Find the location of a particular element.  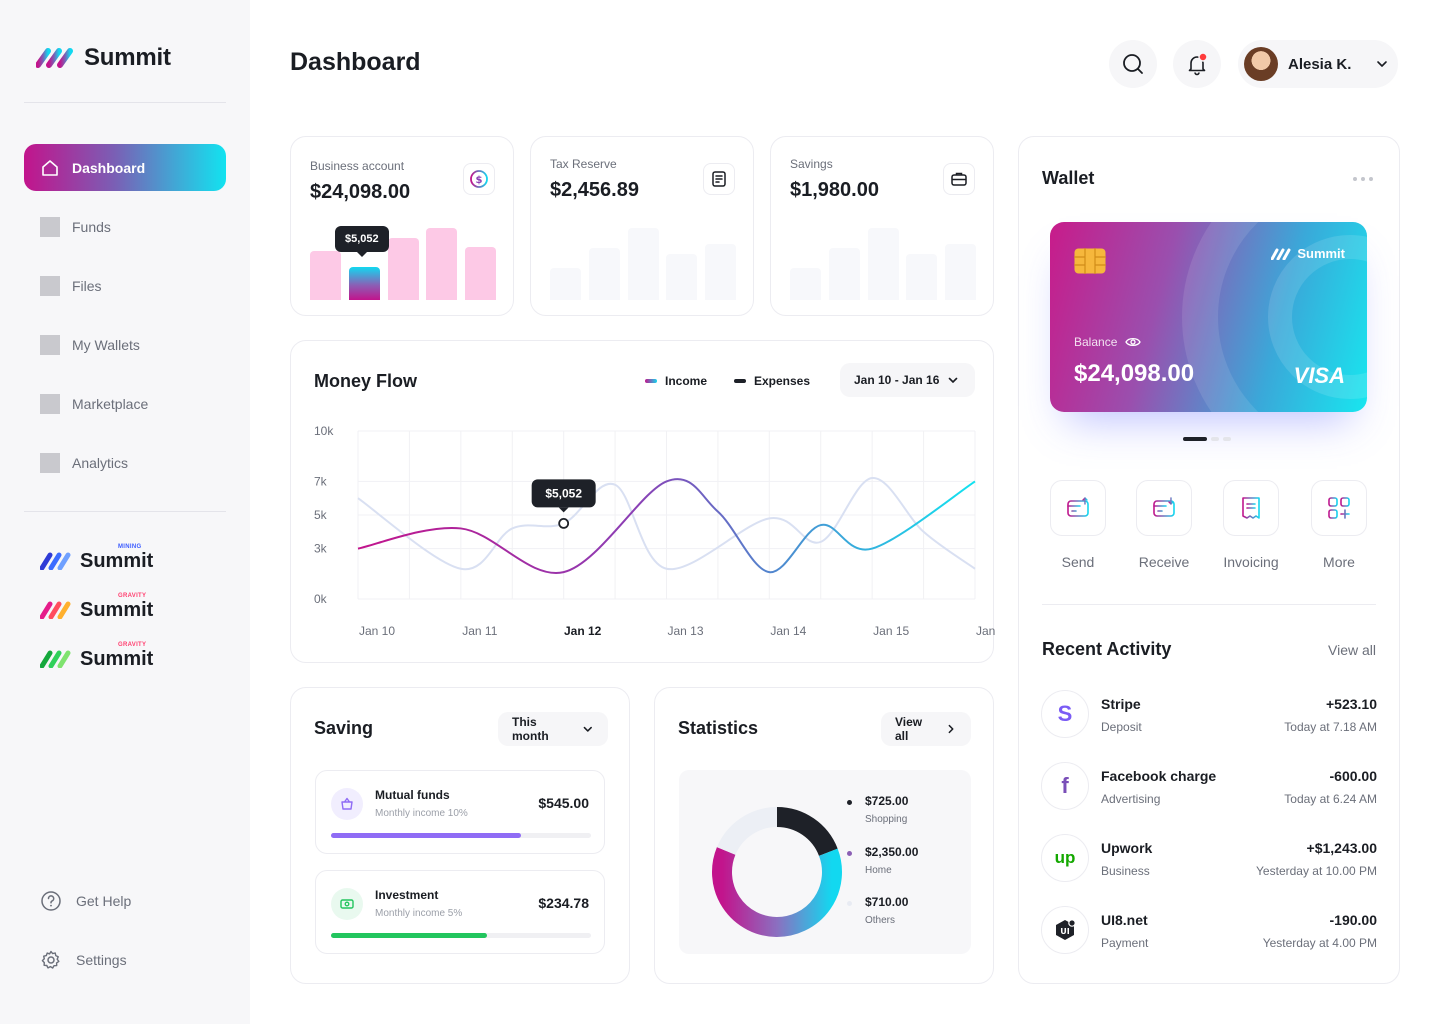

brand-tag: MINING is located at coordinates (130, 547).